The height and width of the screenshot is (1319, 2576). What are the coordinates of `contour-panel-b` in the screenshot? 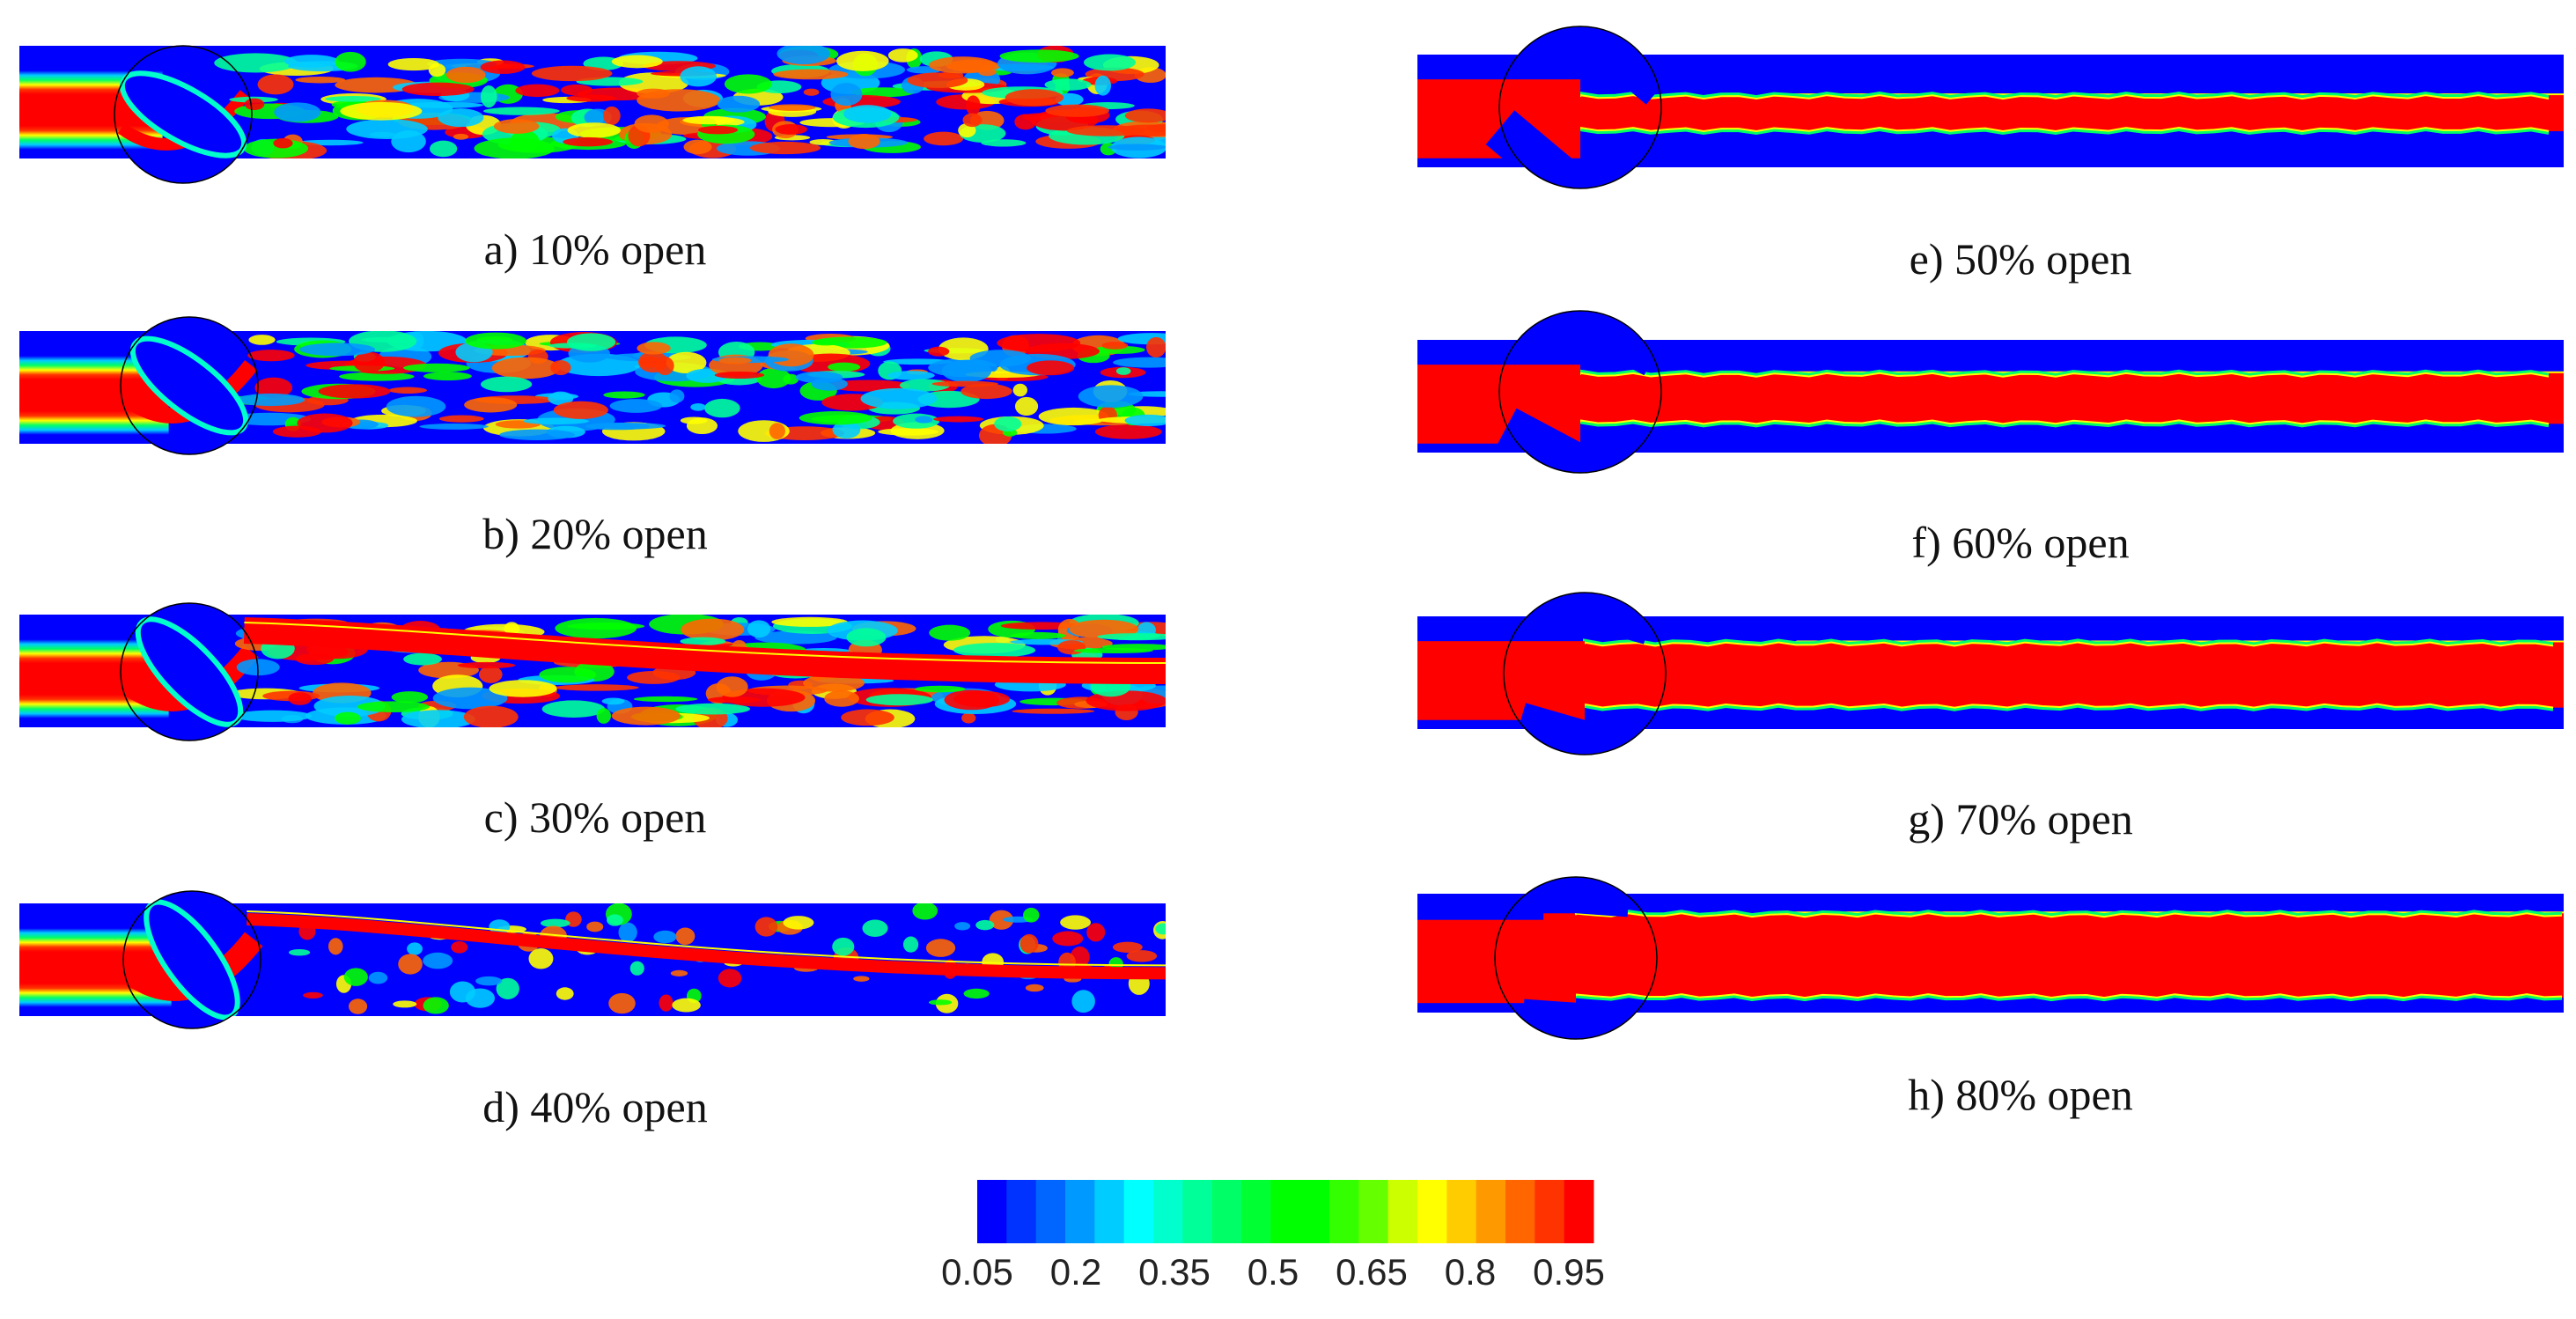 It's located at (592, 385).